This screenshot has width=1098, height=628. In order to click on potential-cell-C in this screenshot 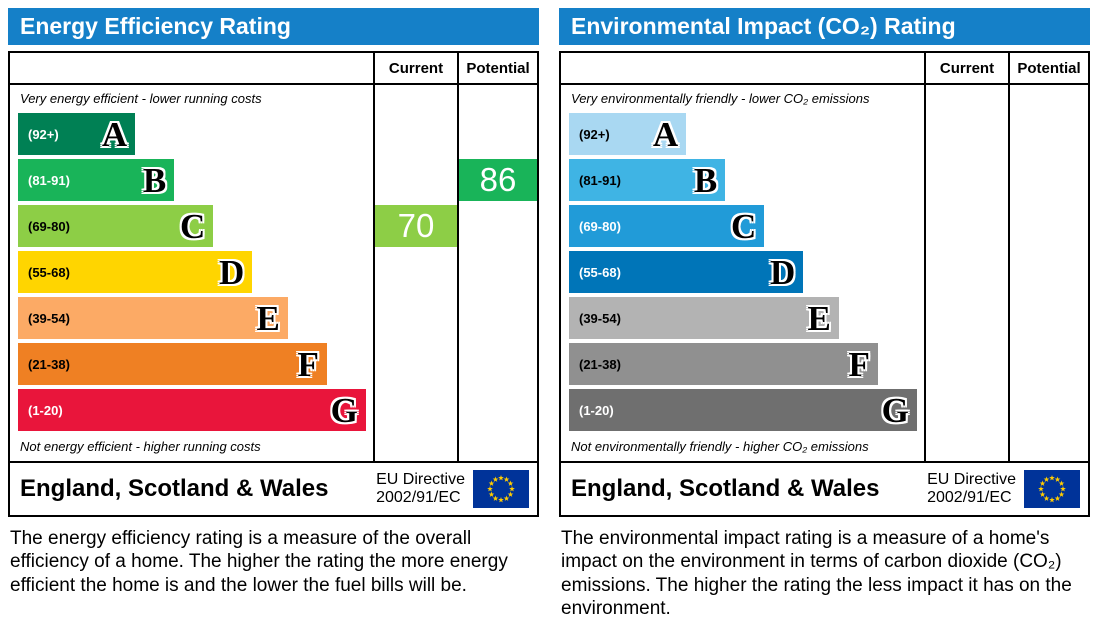, I will do `click(1048, 226)`.